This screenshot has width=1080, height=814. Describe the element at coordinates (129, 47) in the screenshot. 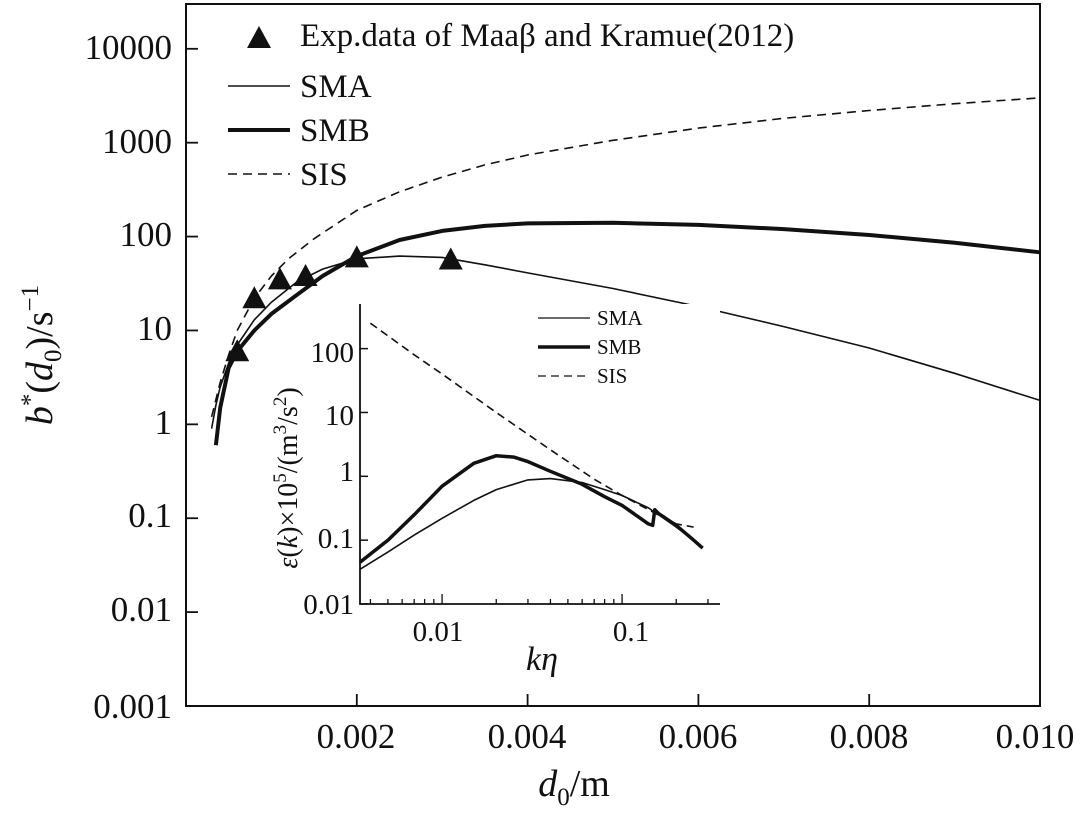

I see `main-y-tick-label: 10000` at that location.